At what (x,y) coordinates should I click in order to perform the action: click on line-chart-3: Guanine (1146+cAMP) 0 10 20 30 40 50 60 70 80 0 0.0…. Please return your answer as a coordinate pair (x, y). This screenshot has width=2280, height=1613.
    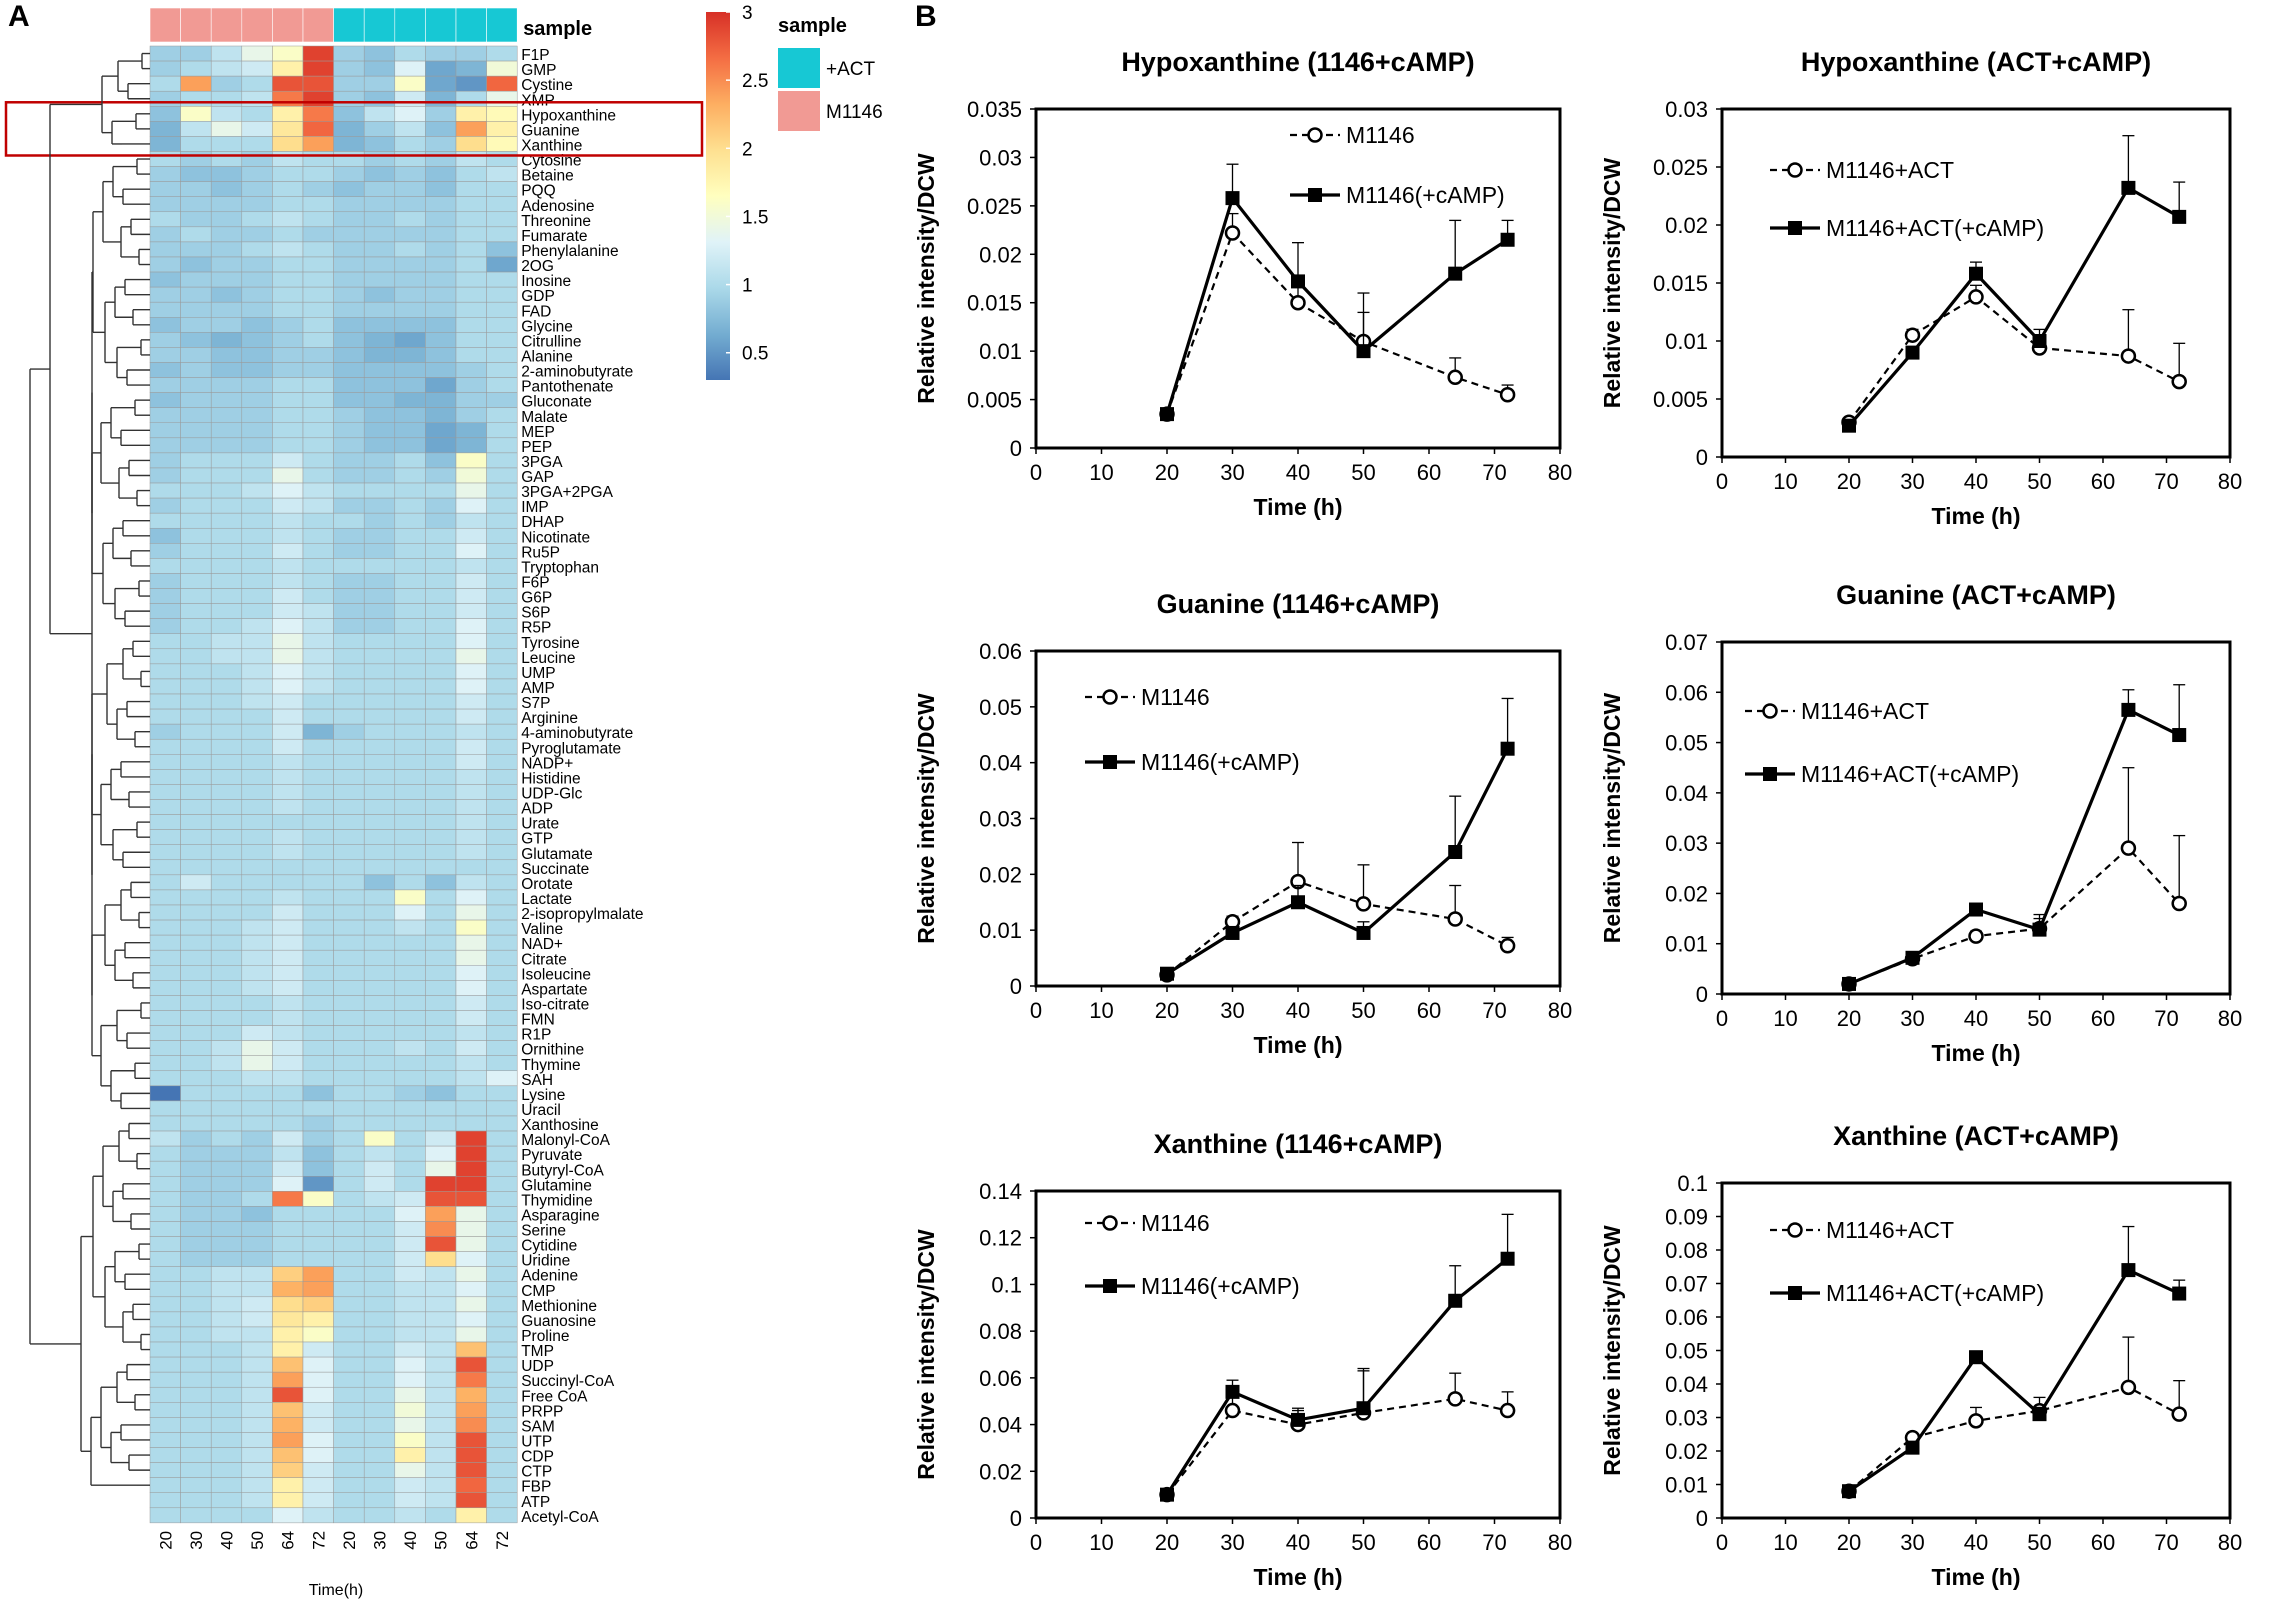
    Looking at the image, I should click on (1242, 823).